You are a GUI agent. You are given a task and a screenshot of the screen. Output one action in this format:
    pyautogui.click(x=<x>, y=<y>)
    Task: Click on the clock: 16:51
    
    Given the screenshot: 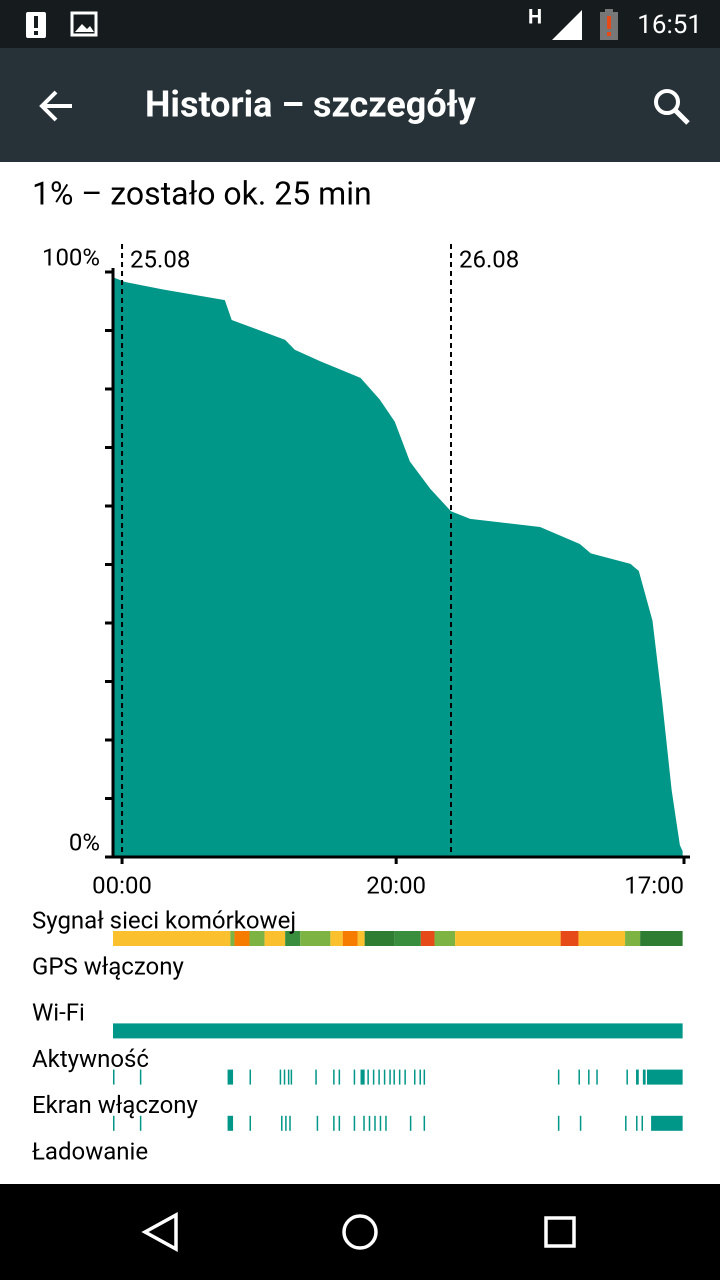 What is the action you would take?
    pyautogui.click(x=669, y=25)
    